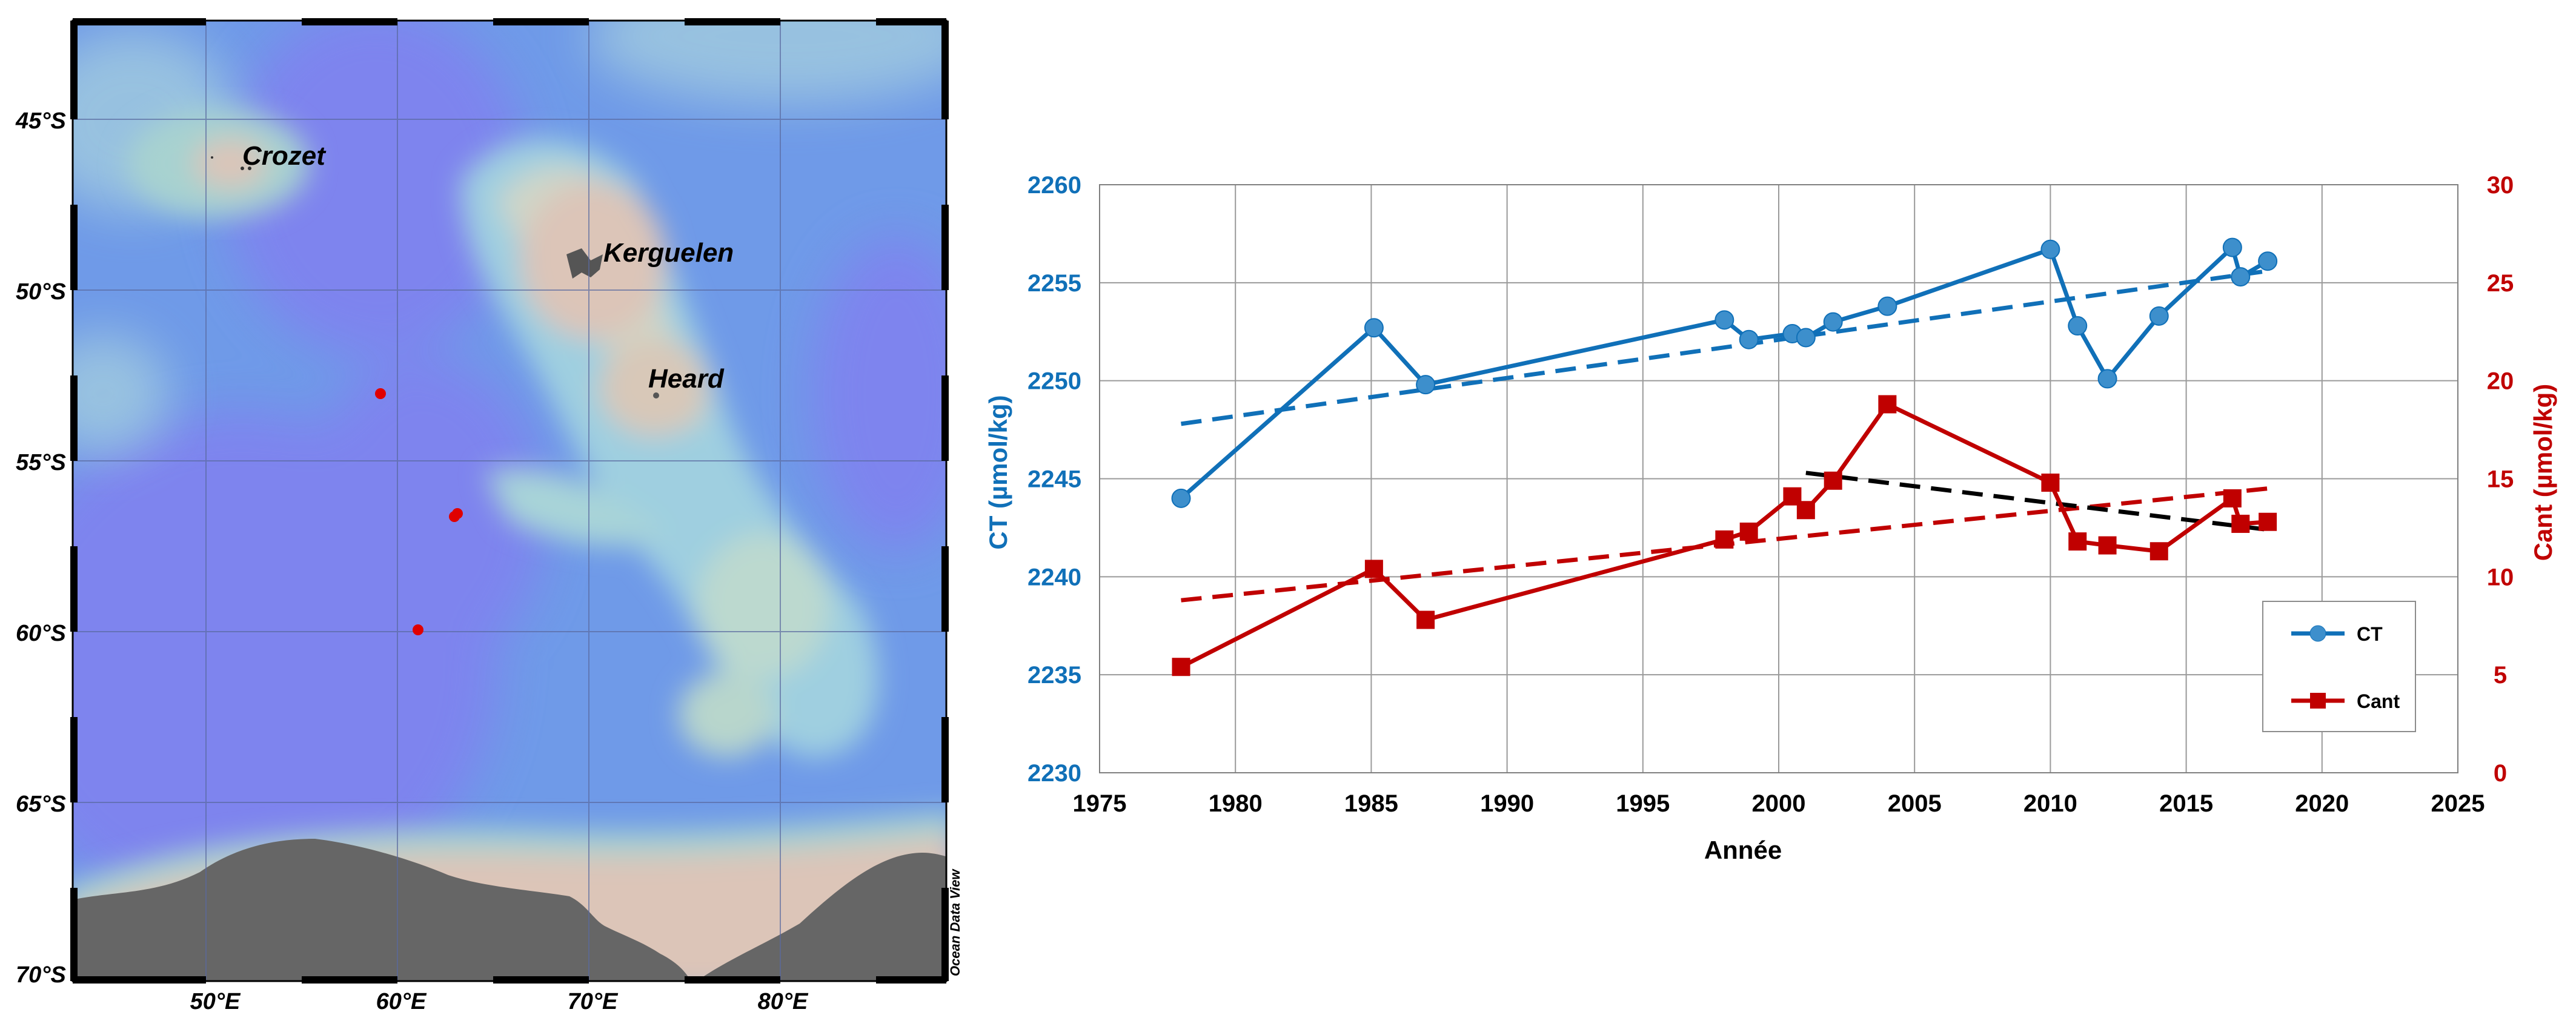  I want to click on y-axis-left-title: CT (µmol/kg), so click(998, 472).